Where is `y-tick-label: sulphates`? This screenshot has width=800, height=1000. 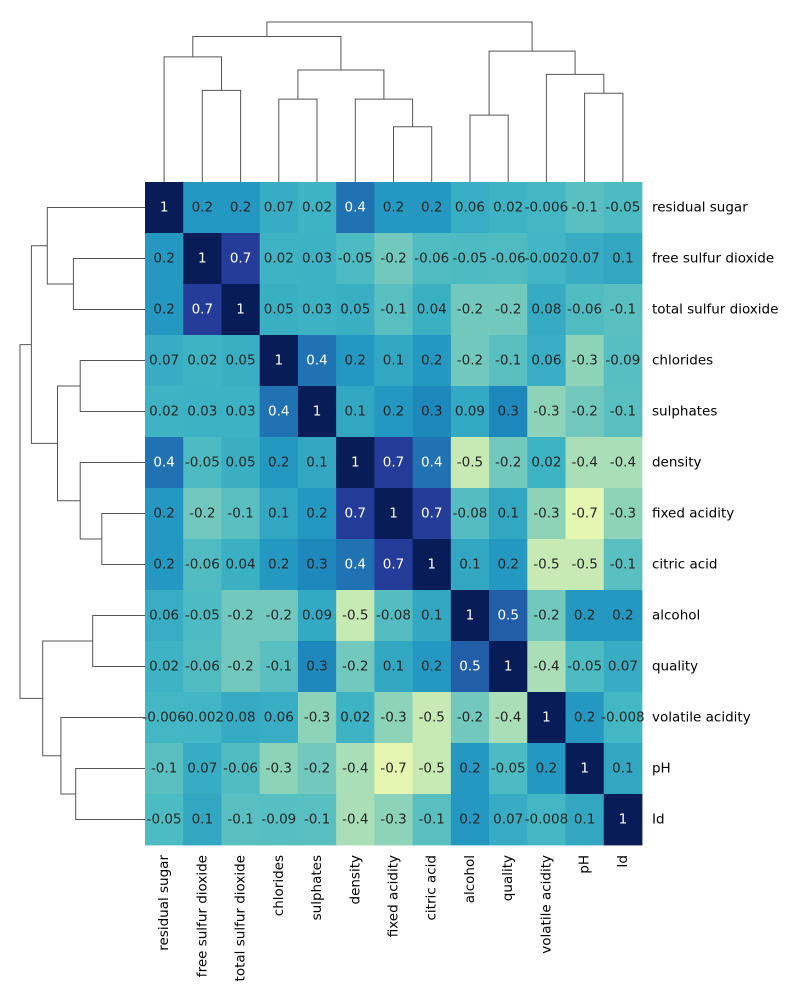
y-tick-label: sulphates is located at coordinates (684, 412).